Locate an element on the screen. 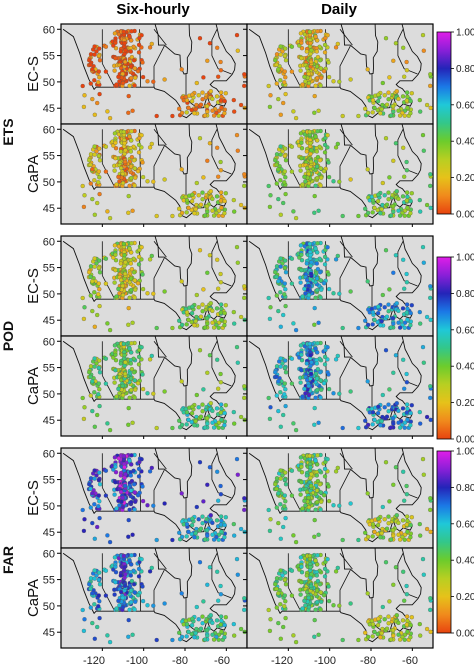 The image size is (474, 670). lat-tick-label: 45 is located at coordinates (49, 109).